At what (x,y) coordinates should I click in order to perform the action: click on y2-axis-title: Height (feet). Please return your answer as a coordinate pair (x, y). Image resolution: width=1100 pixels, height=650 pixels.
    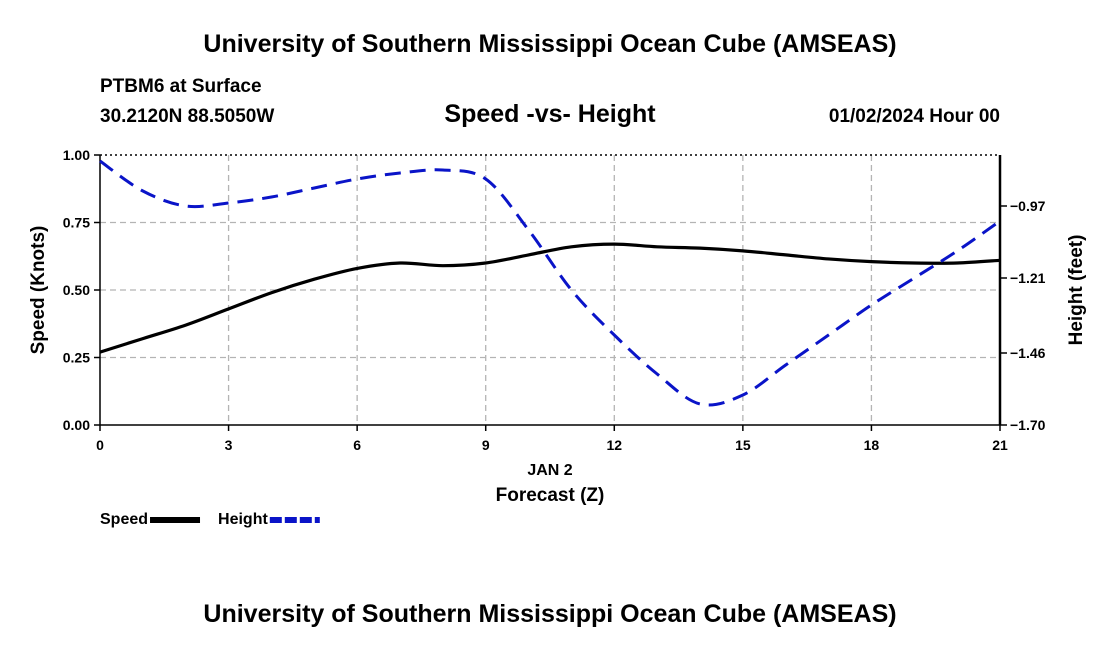
    Looking at the image, I should click on (1076, 290).